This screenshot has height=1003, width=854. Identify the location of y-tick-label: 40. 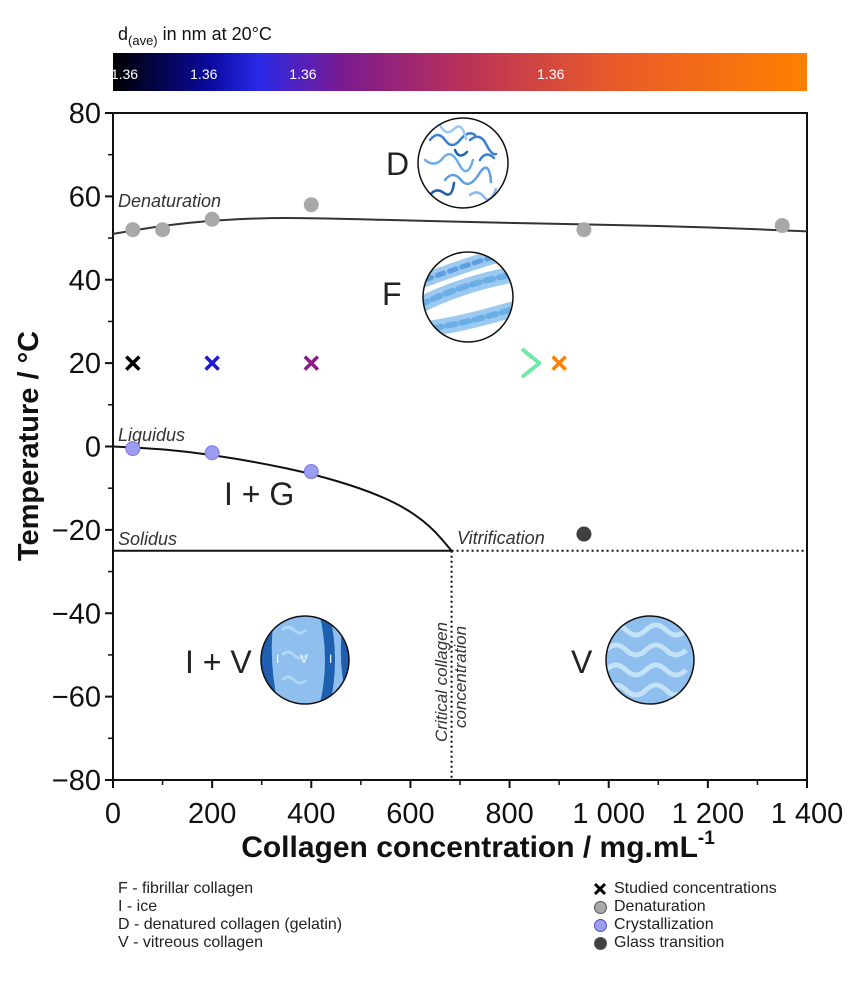
(85, 281).